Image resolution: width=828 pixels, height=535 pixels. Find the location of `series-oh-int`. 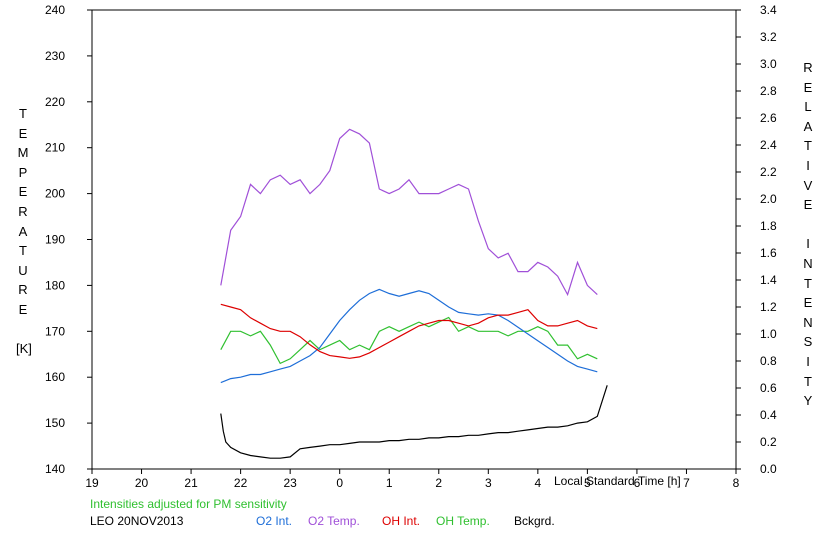

series-oh-int is located at coordinates (409, 331).